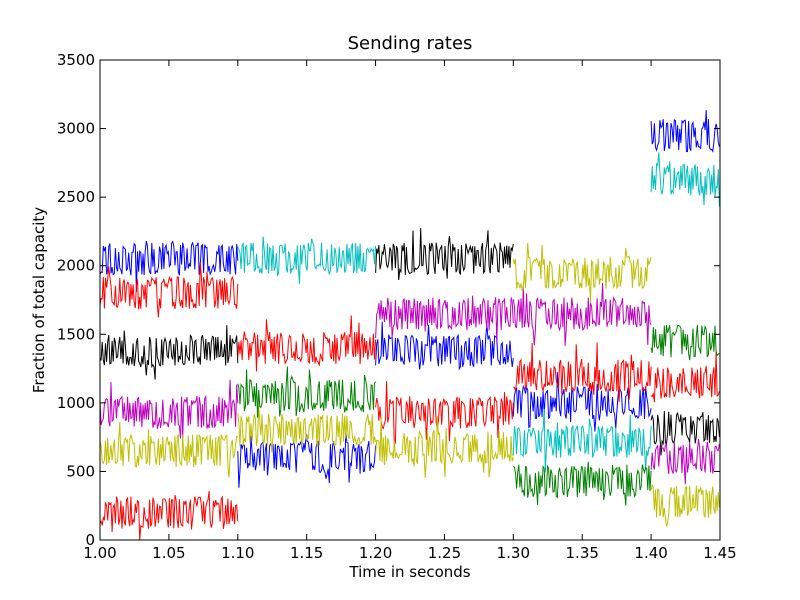  What do you see at coordinates (237, 553) in the screenshot?
I see `x-tick-label-2: 1.10` at bounding box center [237, 553].